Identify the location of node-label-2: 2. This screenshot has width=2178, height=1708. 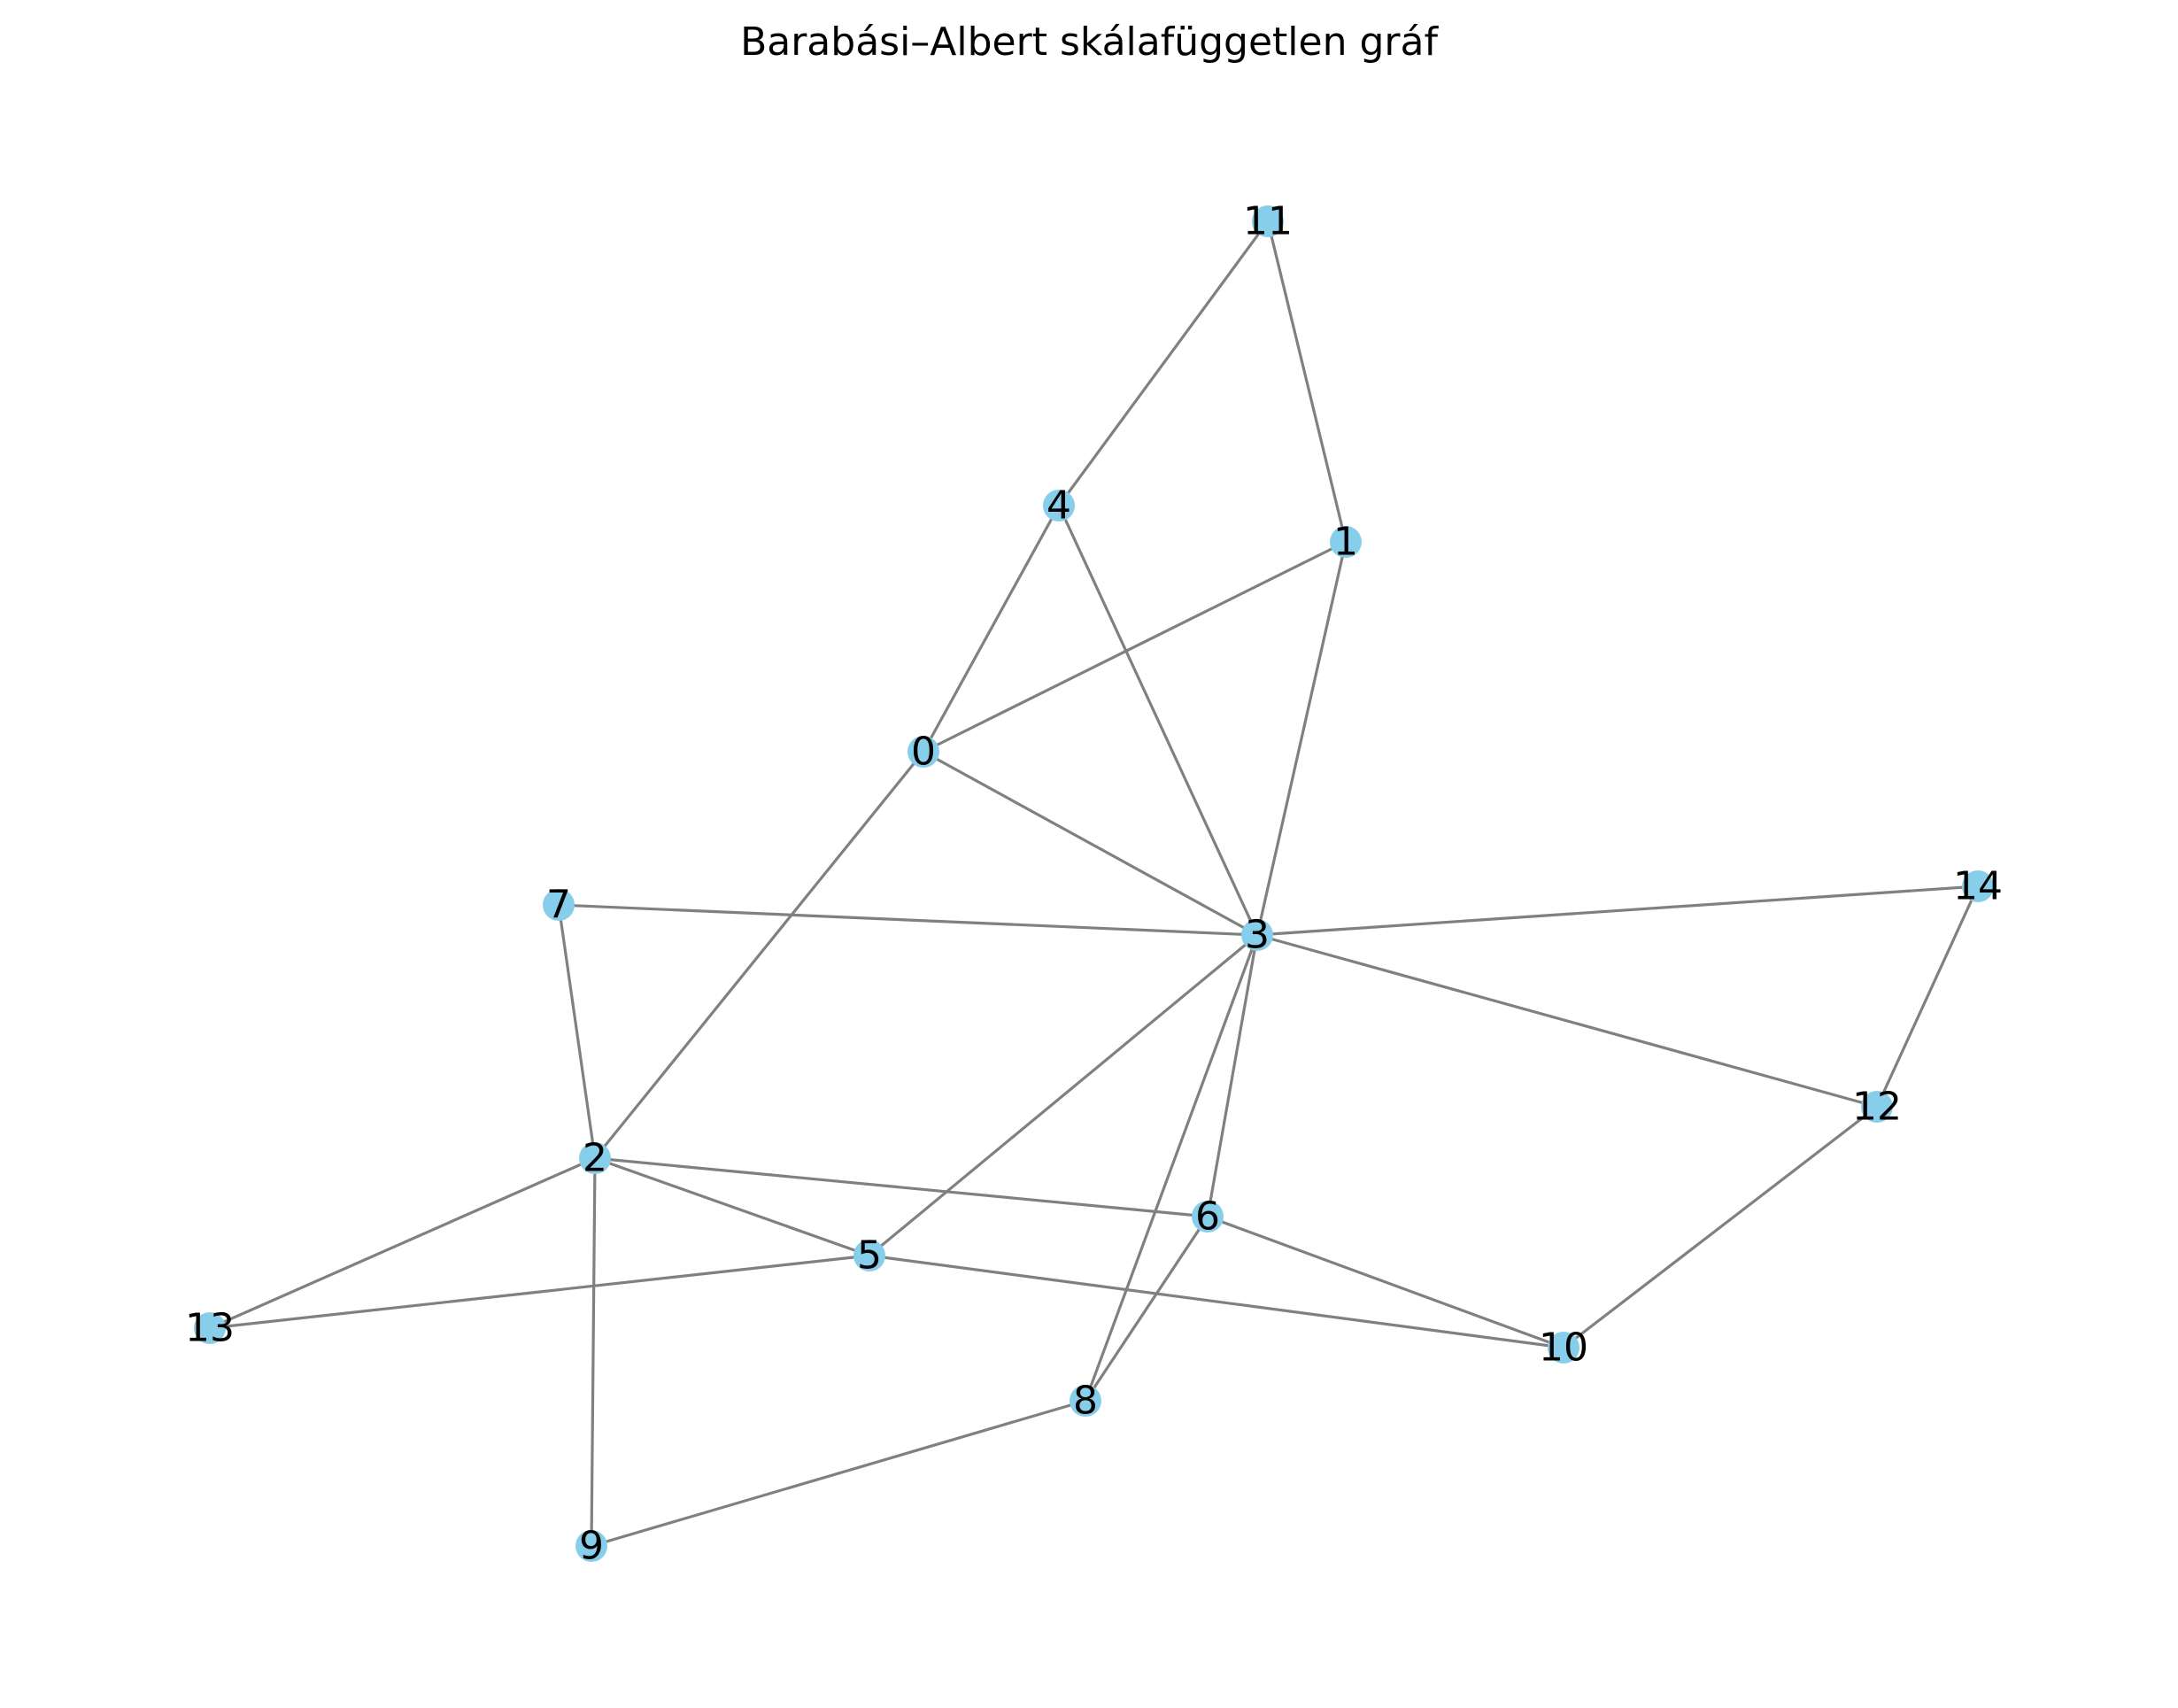
(595, 1158).